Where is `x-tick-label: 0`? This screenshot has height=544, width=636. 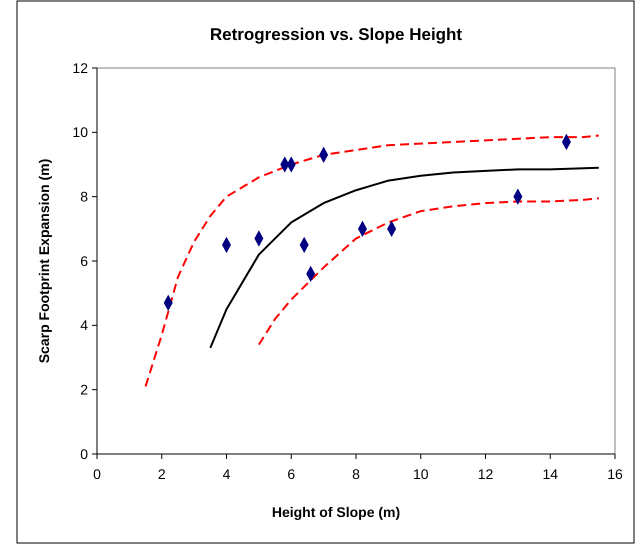 x-tick-label: 0 is located at coordinates (97, 474).